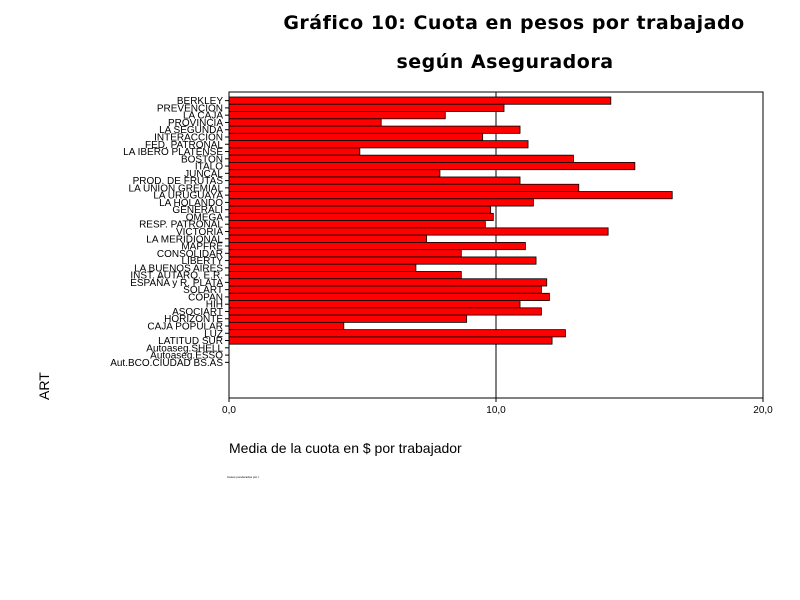 This screenshot has width=800, height=600. What do you see at coordinates (184, 145) in the screenshot?
I see `category-label: FED. PATRONAL` at bounding box center [184, 145].